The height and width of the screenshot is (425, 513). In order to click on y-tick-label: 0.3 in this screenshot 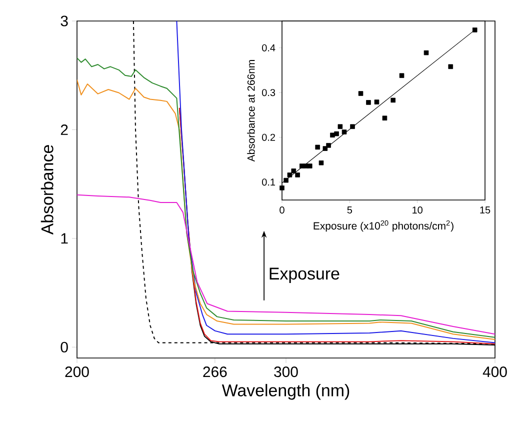, I will do `click(269, 92)`.